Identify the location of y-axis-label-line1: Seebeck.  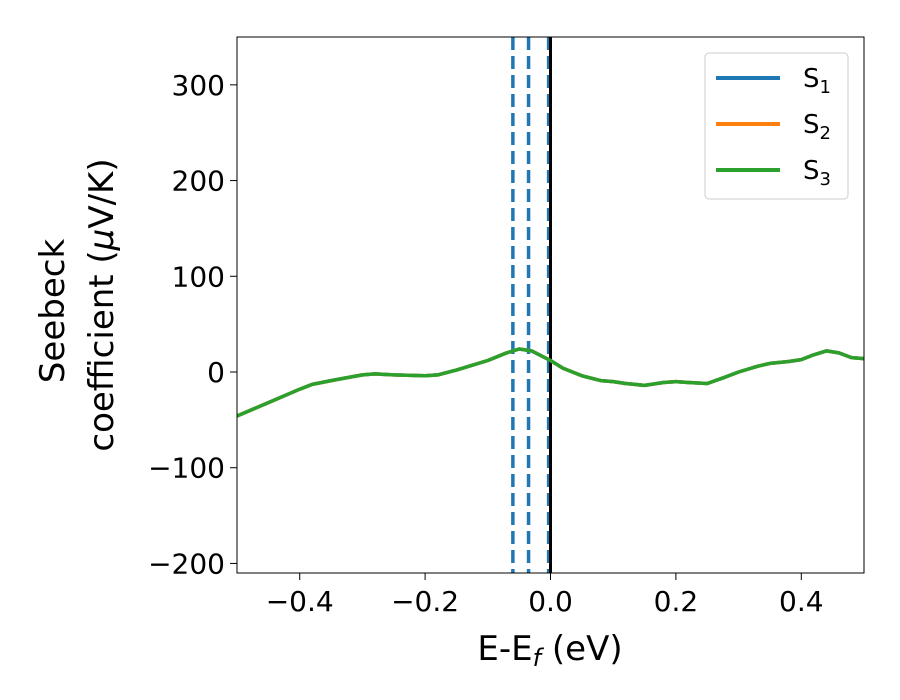
(53, 311).